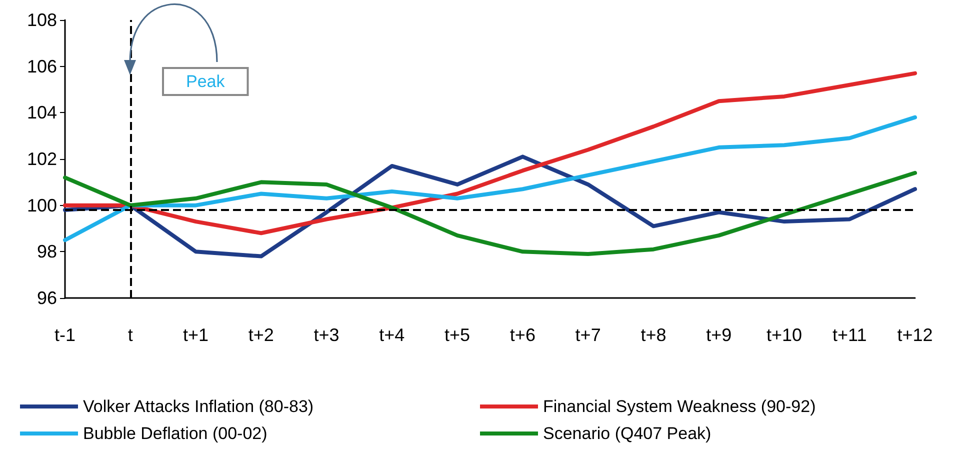  I want to click on ref-line-label: Peak, so click(206, 81).